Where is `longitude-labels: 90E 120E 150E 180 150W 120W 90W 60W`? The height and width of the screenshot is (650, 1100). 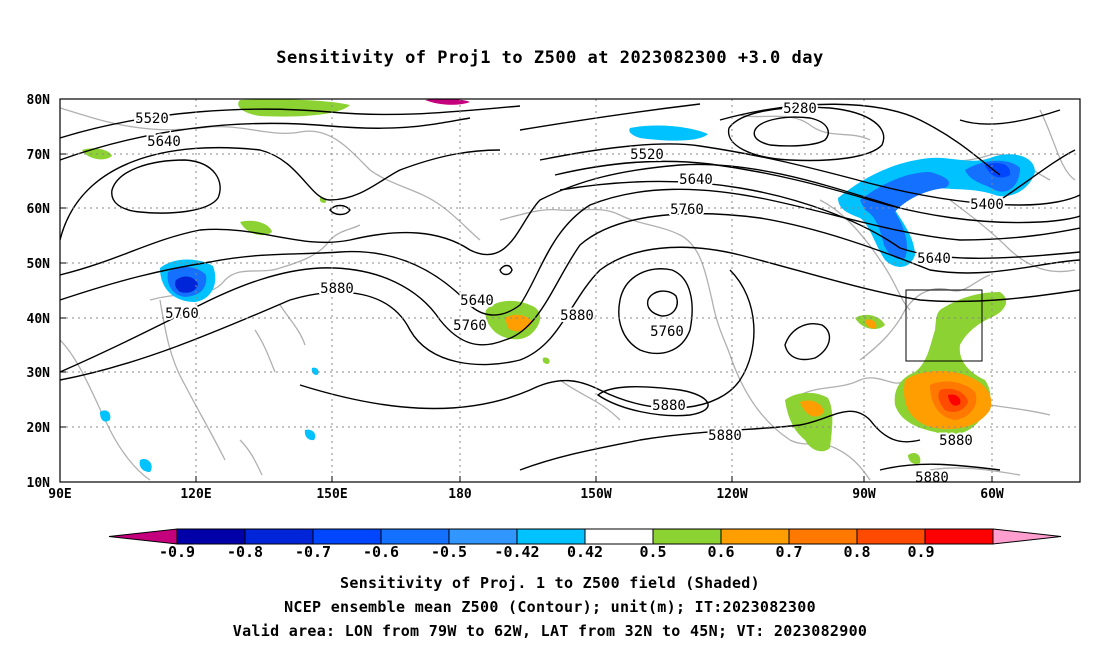 longitude-labels: 90E 120E 150E 180 150W 120W 90W 60W is located at coordinates (526, 494).